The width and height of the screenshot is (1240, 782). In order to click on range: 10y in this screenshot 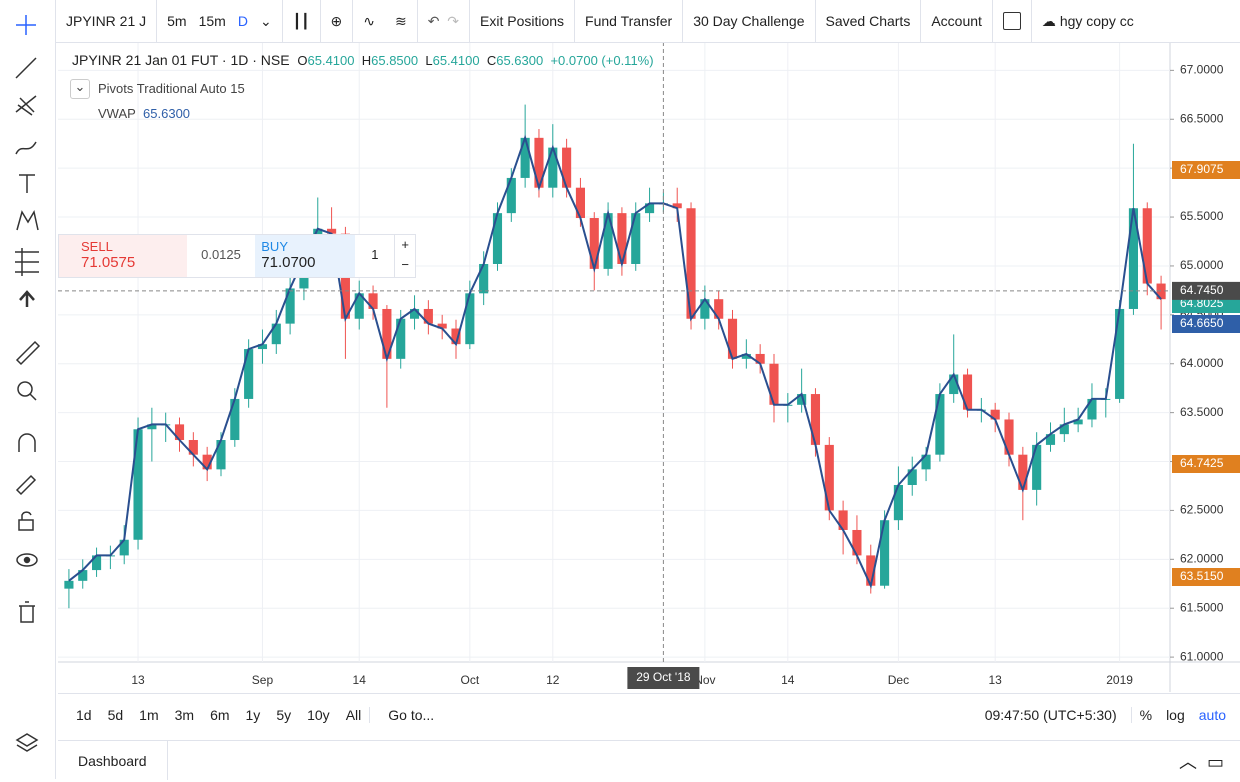, I will do `click(318, 715)`.